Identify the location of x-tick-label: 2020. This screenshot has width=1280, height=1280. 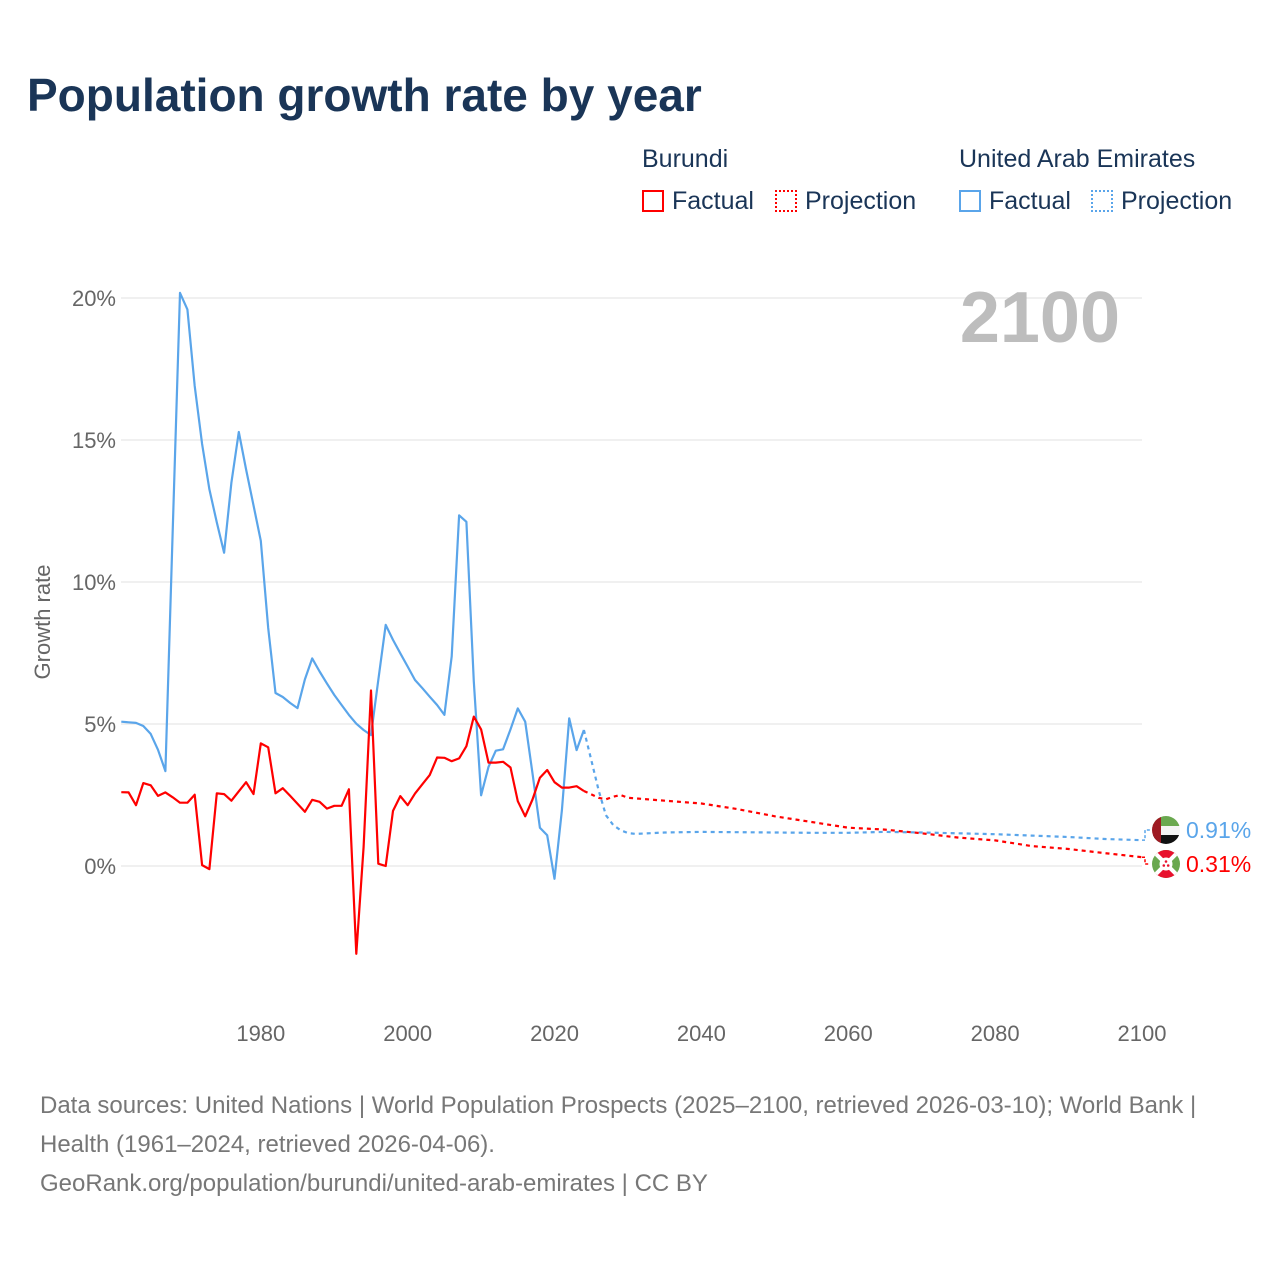
(554, 1033).